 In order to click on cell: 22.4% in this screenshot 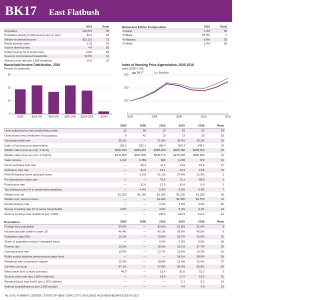, I will do `click(201, 262)`.